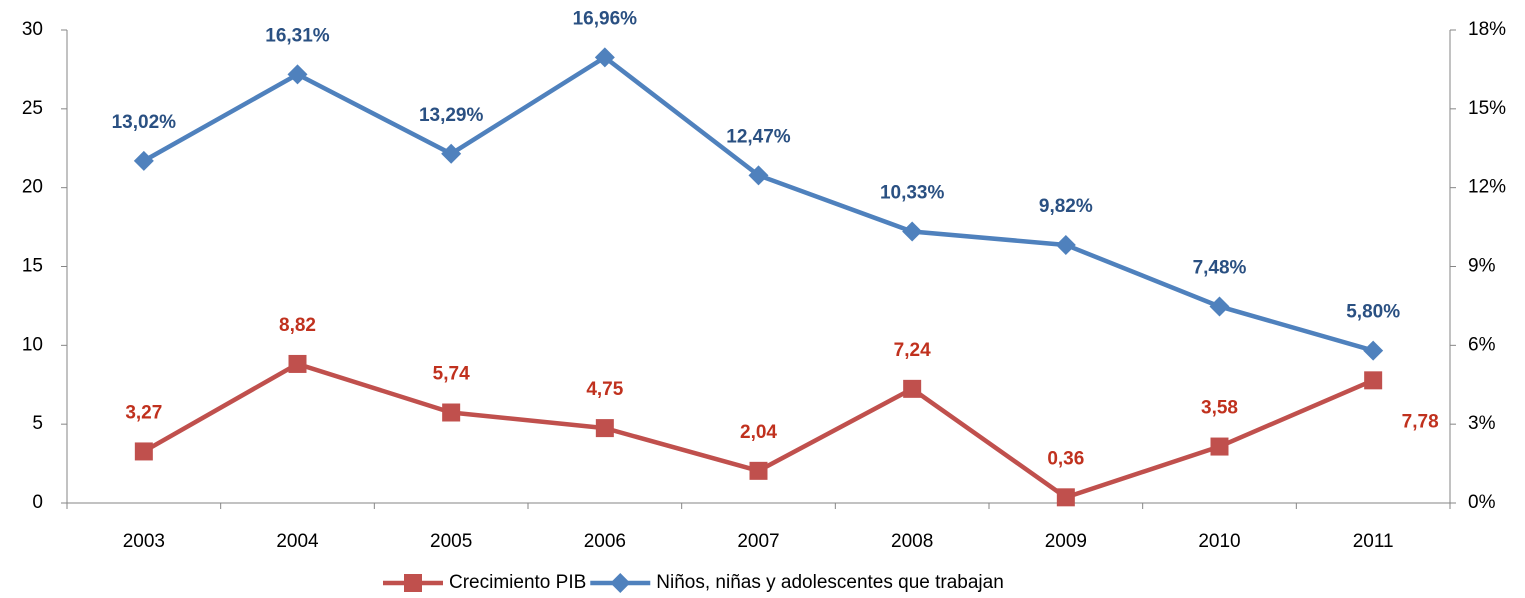 The height and width of the screenshot is (598, 1525). Describe the element at coordinates (758, 136) in the screenshot. I see `value-label: 12,47%` at that location.